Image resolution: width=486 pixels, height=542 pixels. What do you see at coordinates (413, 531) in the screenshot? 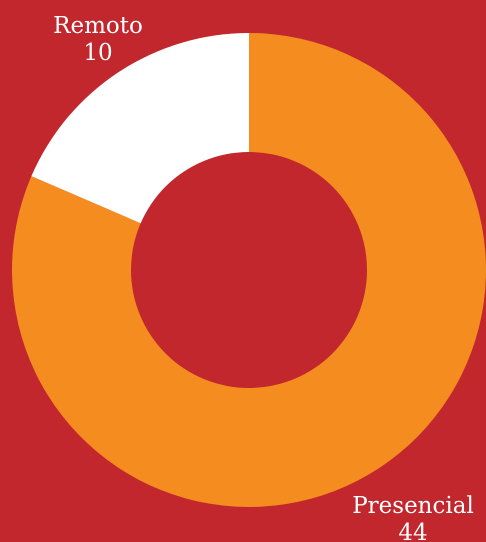
I see `slice-label-presencial-value: 44` at bounding box center [413, 531].